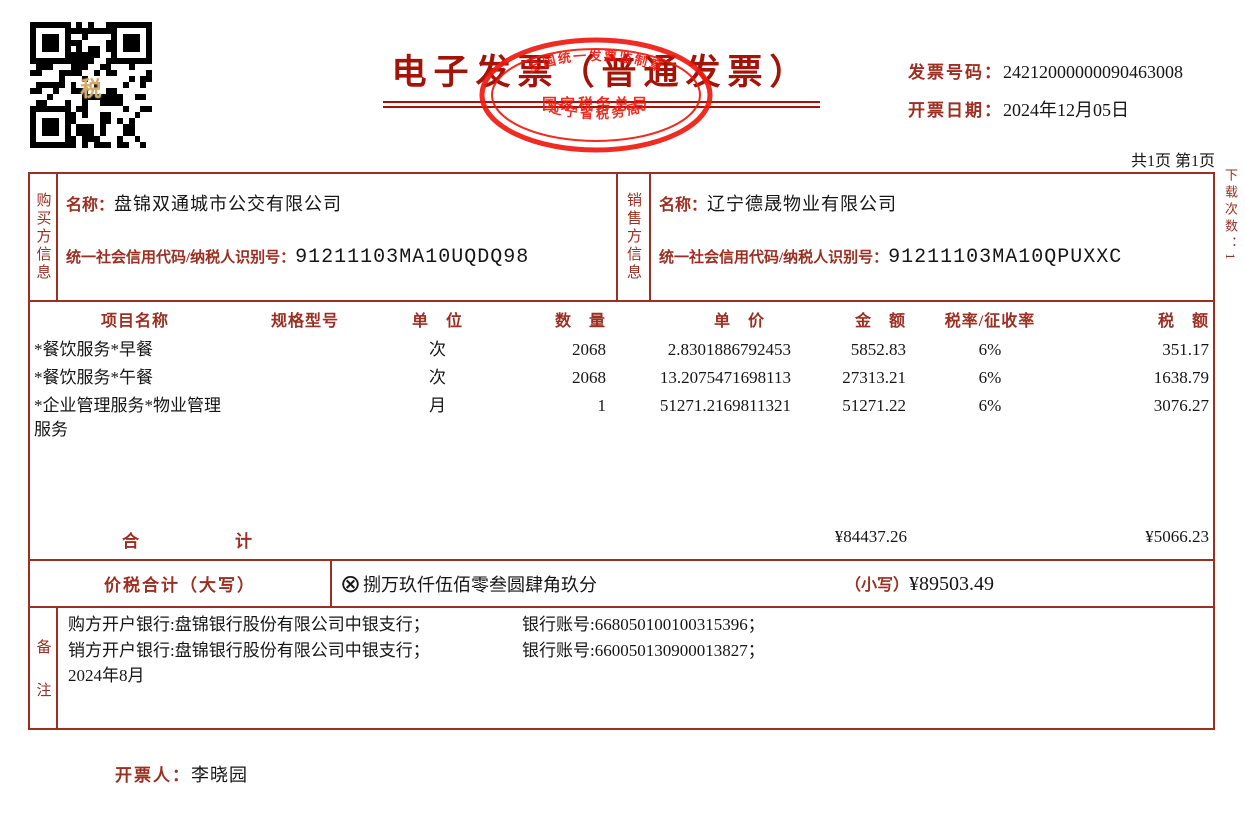 Image resolution: width=1245 pixels, height=813 pixels. I want to click on remark-buyer-account: 银行账号:668050100100315396；, so click(643, 624).